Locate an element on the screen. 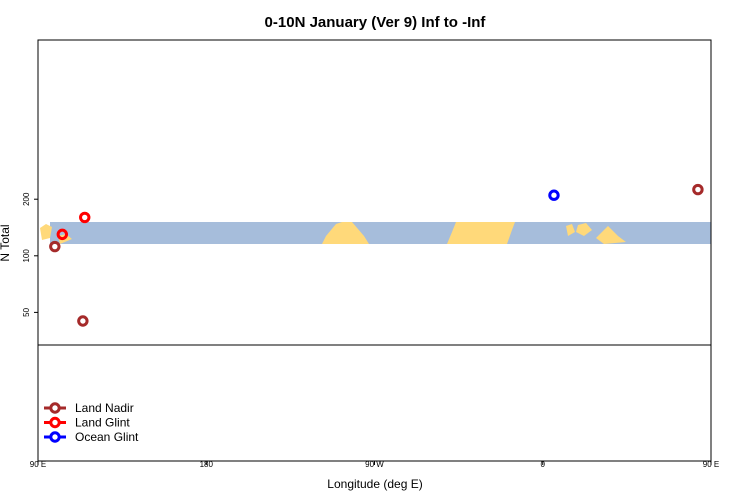  legend-label-land-glint: Land Glint is located at coordinates (102, 423).